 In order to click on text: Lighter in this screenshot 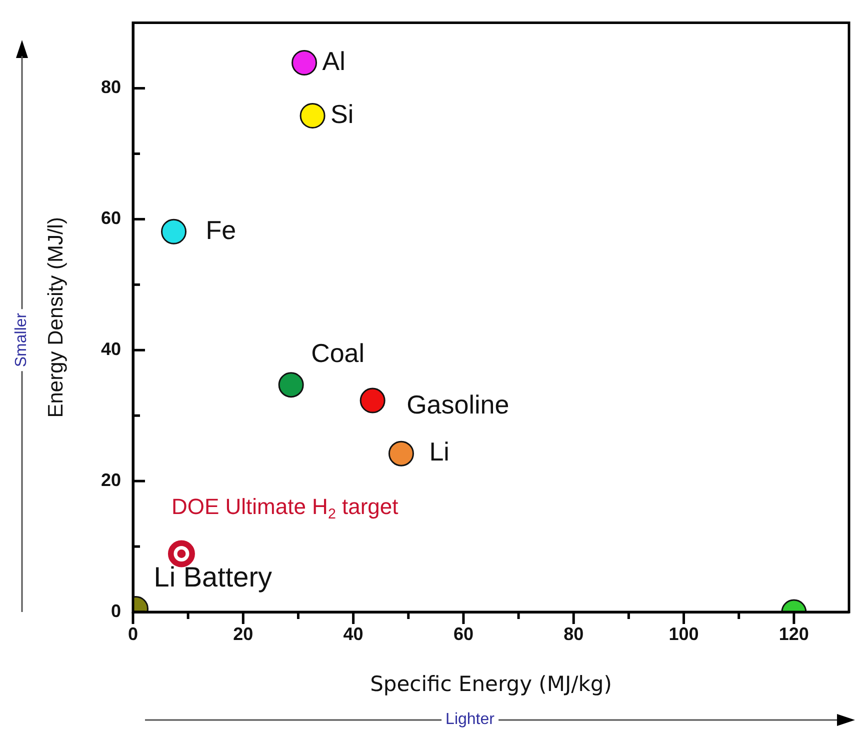, I will do `click(470, 720)`.